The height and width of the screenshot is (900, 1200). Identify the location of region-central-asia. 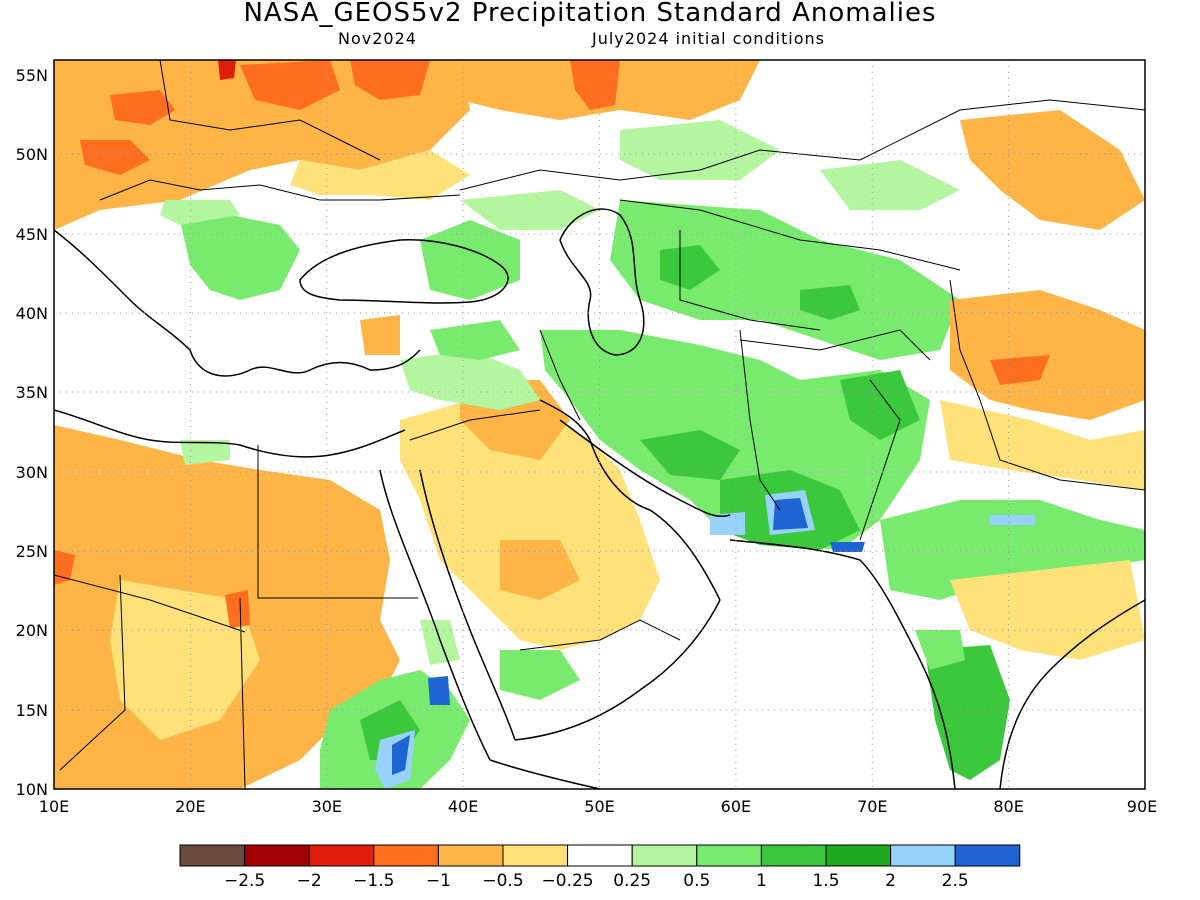
(785, 280).